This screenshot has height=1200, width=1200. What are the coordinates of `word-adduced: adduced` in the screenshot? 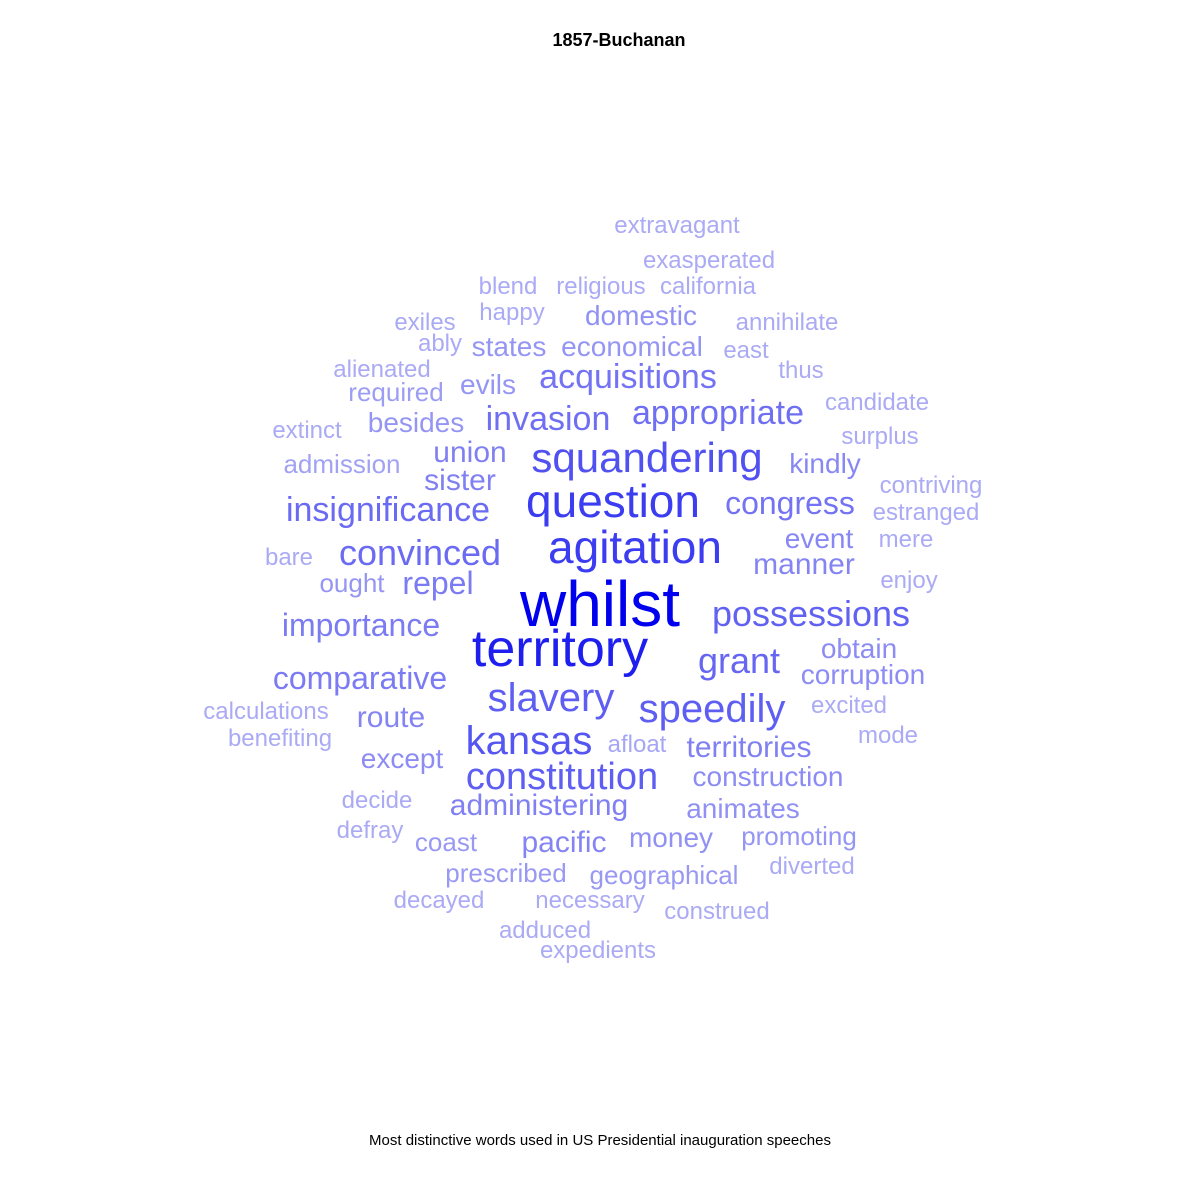 It's located at (545, 930).